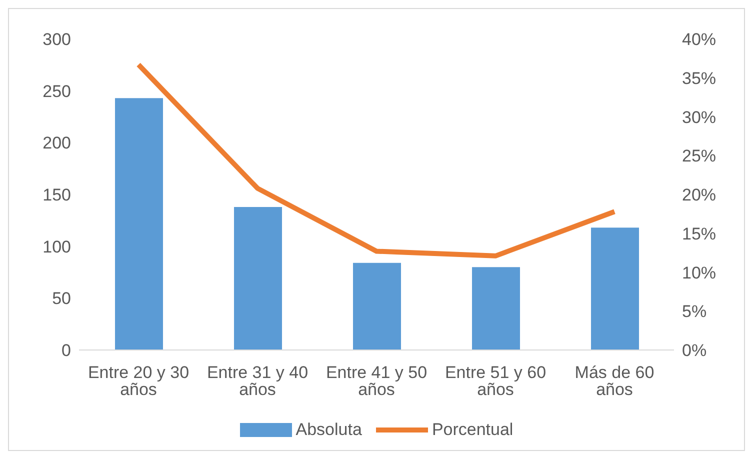 This screenshot has height=459, width=753. I want to click on y-tick-label: 150, so click(56, 195).